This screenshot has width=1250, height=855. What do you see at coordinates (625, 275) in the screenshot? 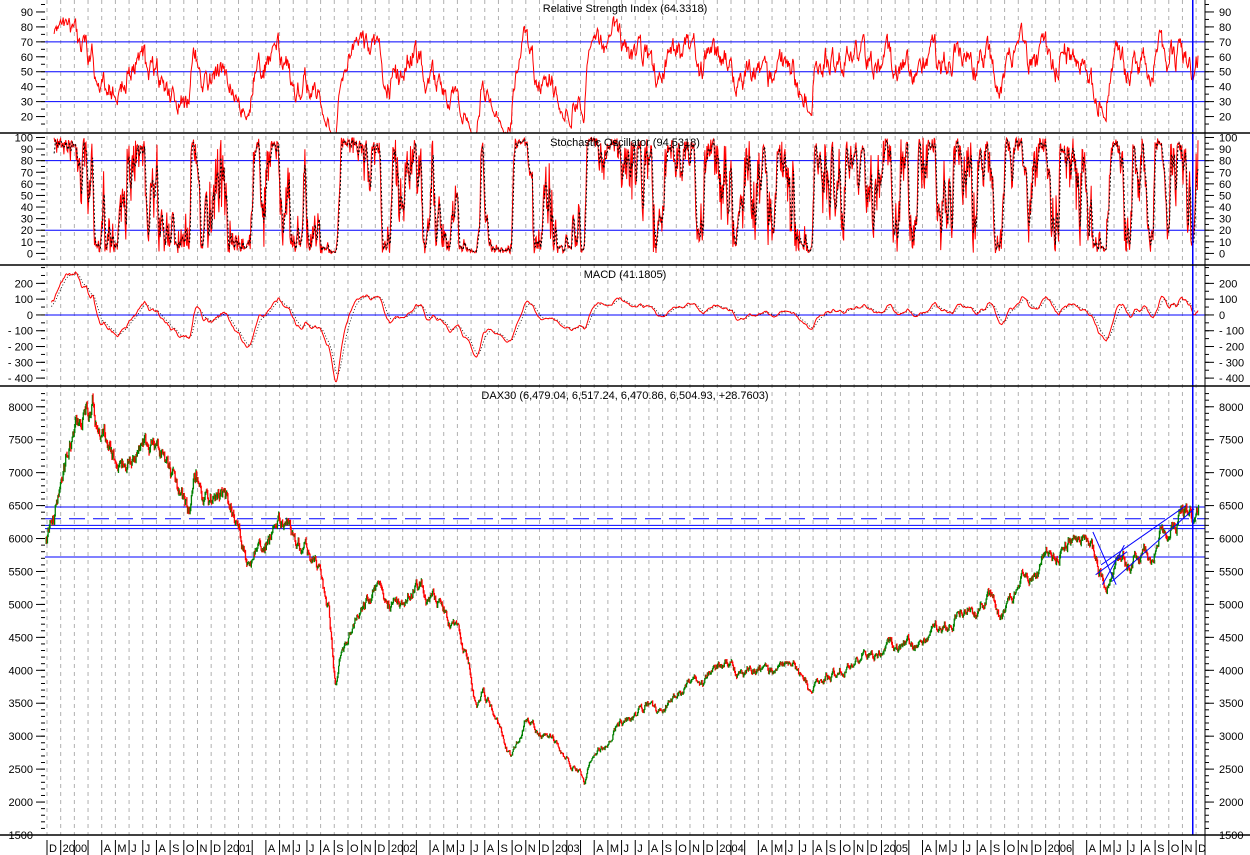
I see `macd-title: MACD (41.1805)` at bounding box center [625, 275].